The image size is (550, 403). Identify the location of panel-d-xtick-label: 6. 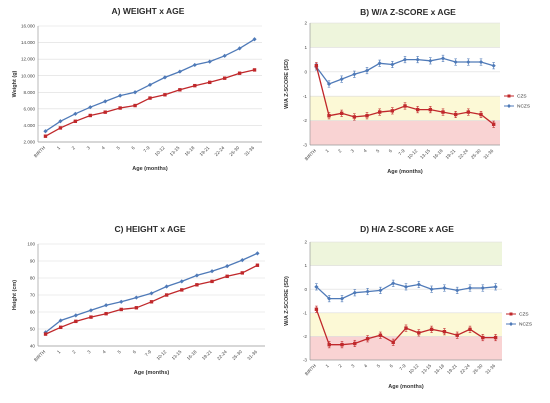
(392, 366).